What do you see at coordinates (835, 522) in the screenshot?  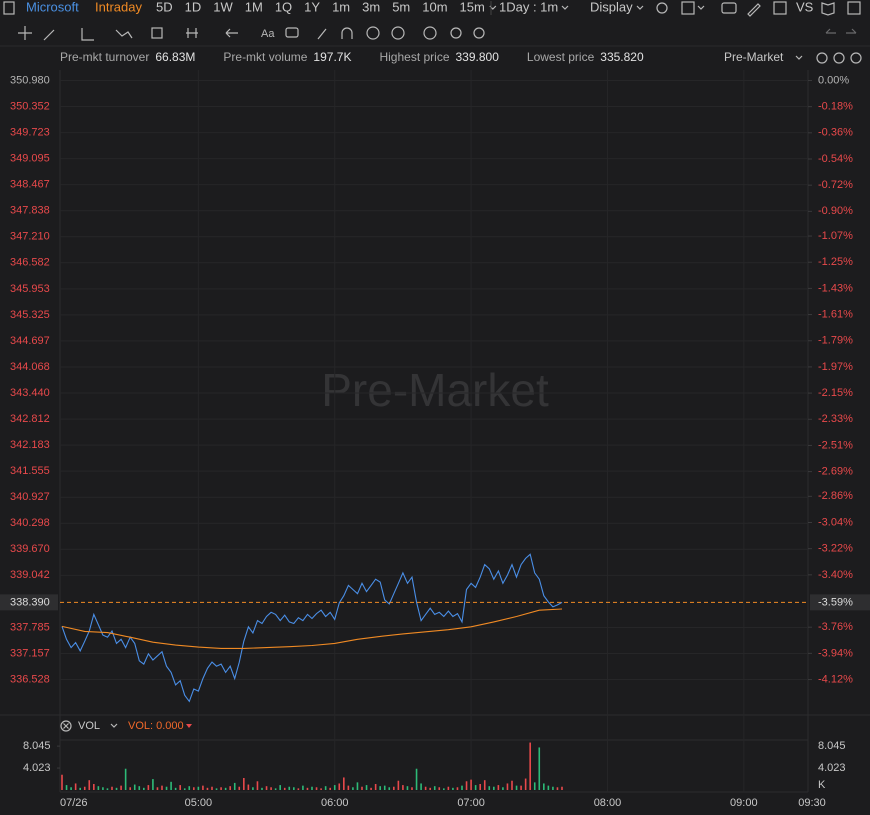 I see `y2-tick-label: -3.04%` at bounding box center [835, 522].